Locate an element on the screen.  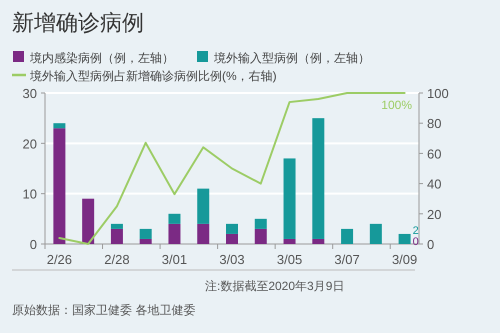
text: 原始数据：国家卫健委 各地卫健委 is located at coordinates (104, 310).